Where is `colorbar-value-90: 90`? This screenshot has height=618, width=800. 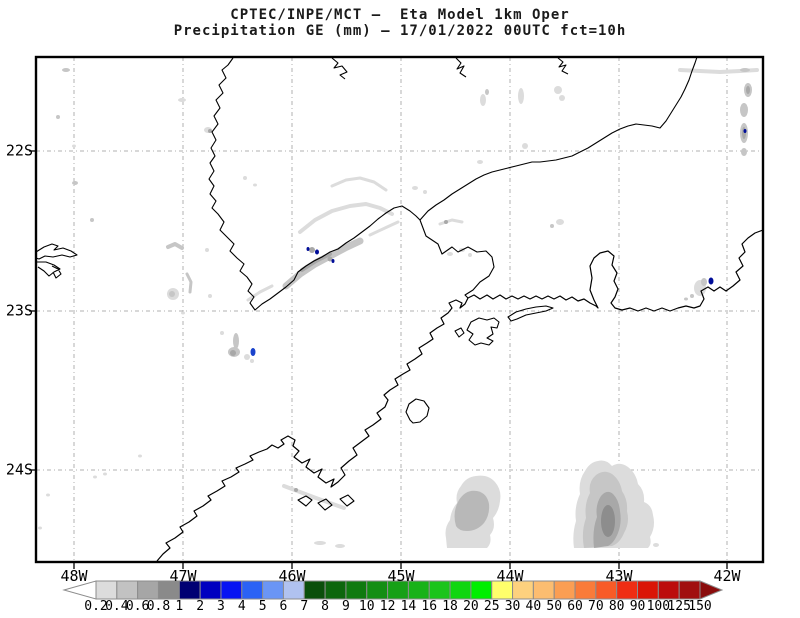 colorbar-value-90: 90 is located at coordinates (637, 606).